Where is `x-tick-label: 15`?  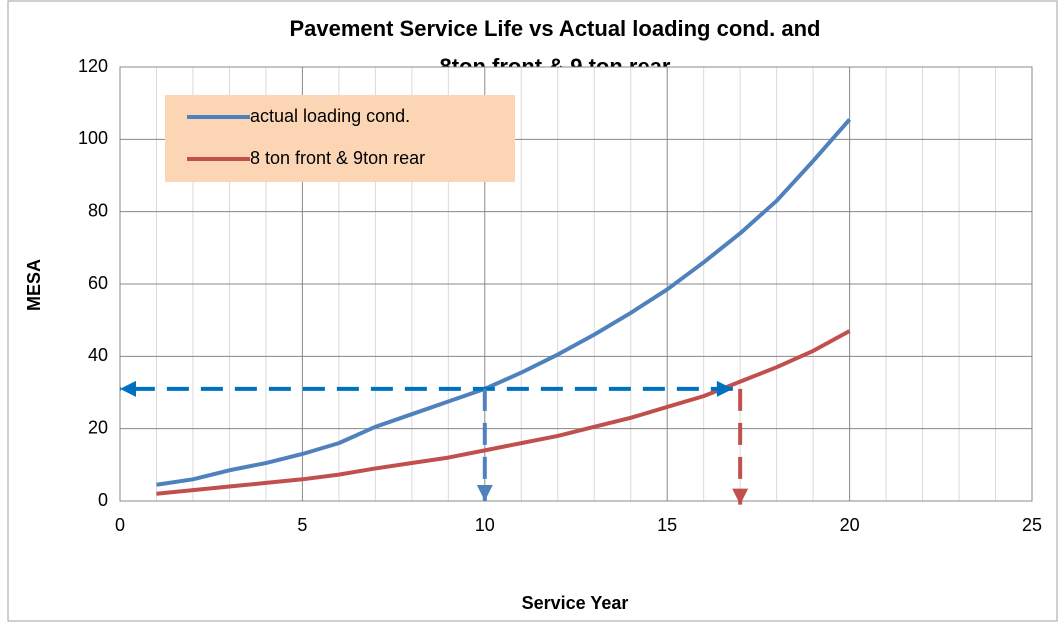 x-tick-label: 15 is located at coordinates (667, 525).